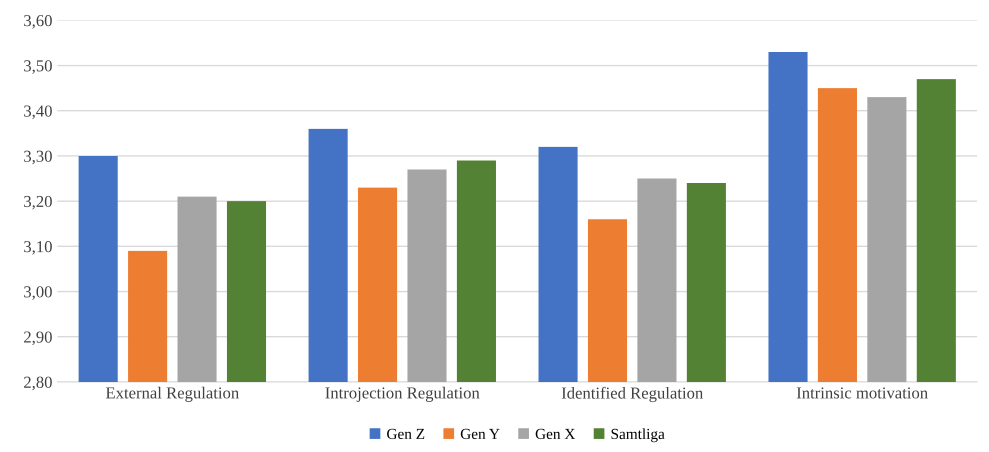 This screenshot has height=452, width=989. What do you see at coordinates (172, 394) in the screenshot?
I see `x-tick-label: External Regulation` at bounding box center [172, 394].